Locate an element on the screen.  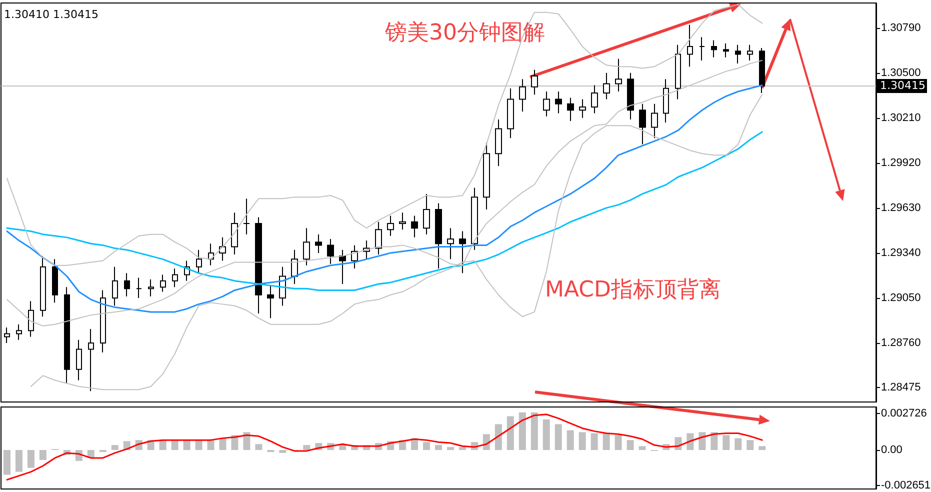
y-tick-label: 1.28475 is located at coordinates (901, 387).